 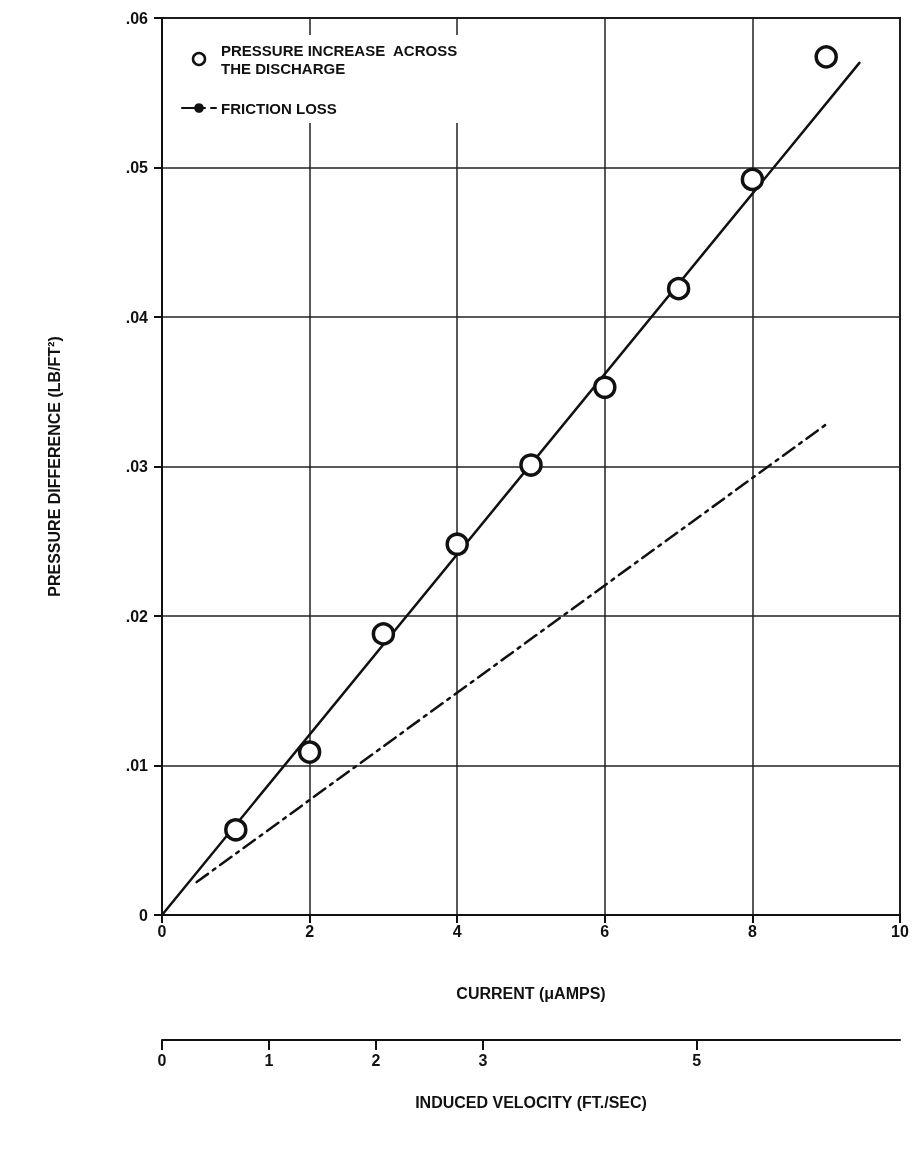 I want to click on x-tick-label: 8, so click(x=752, y=931).